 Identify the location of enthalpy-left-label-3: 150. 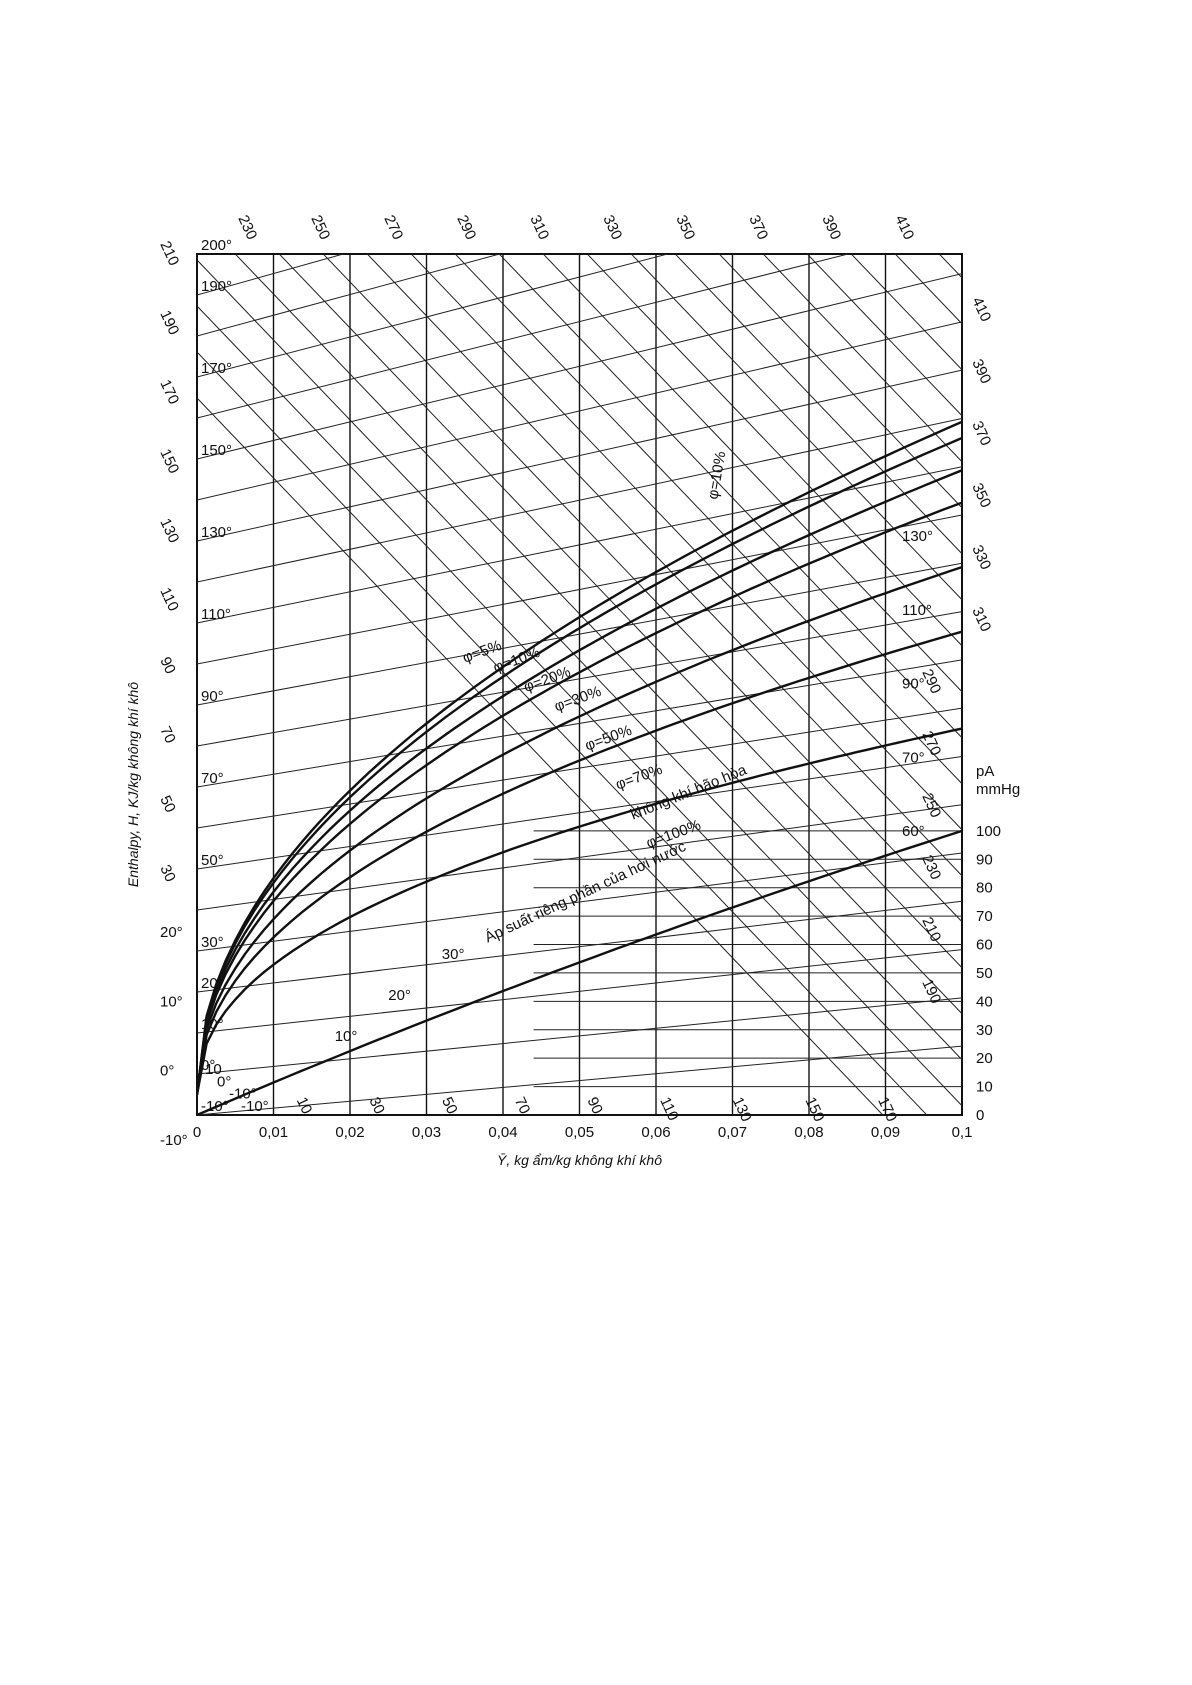
(169, 461).